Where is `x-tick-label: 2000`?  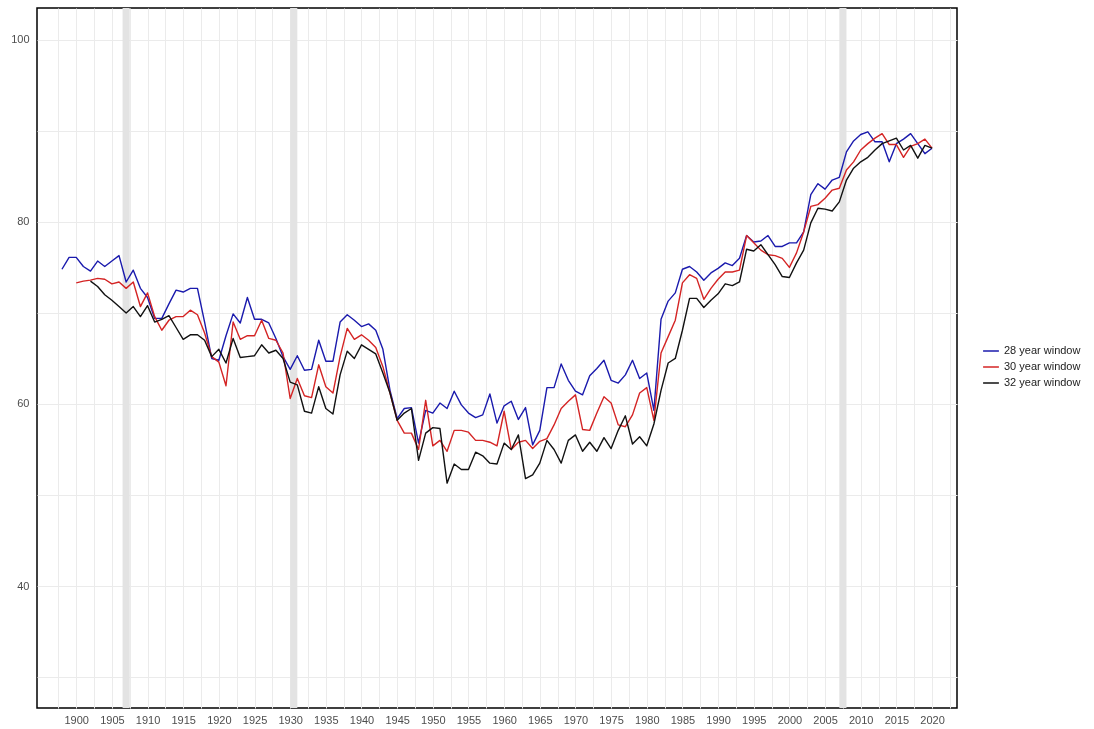
x-tick-label: 2000 is located at coordinates (790, 719).